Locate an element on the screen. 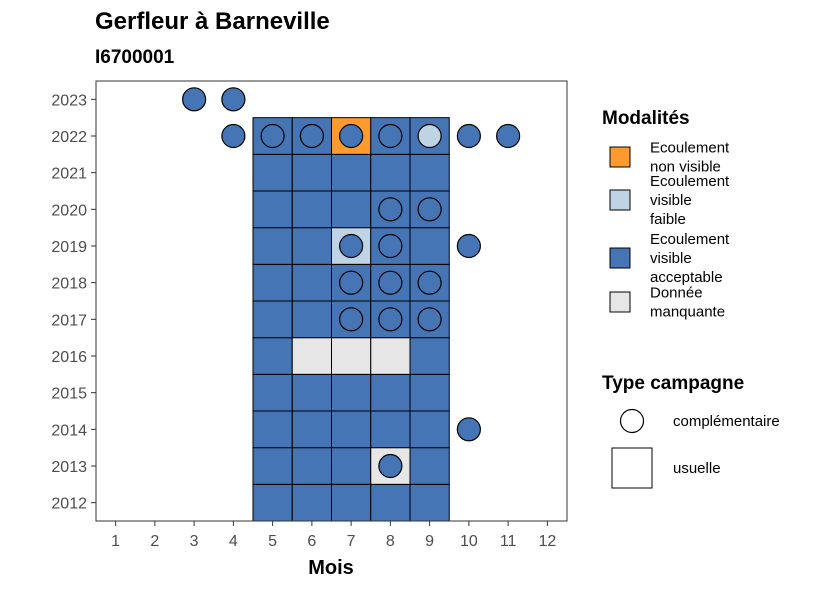 The image size is (826, 590). tile-8-2015 is located at coordinates (390, 392).